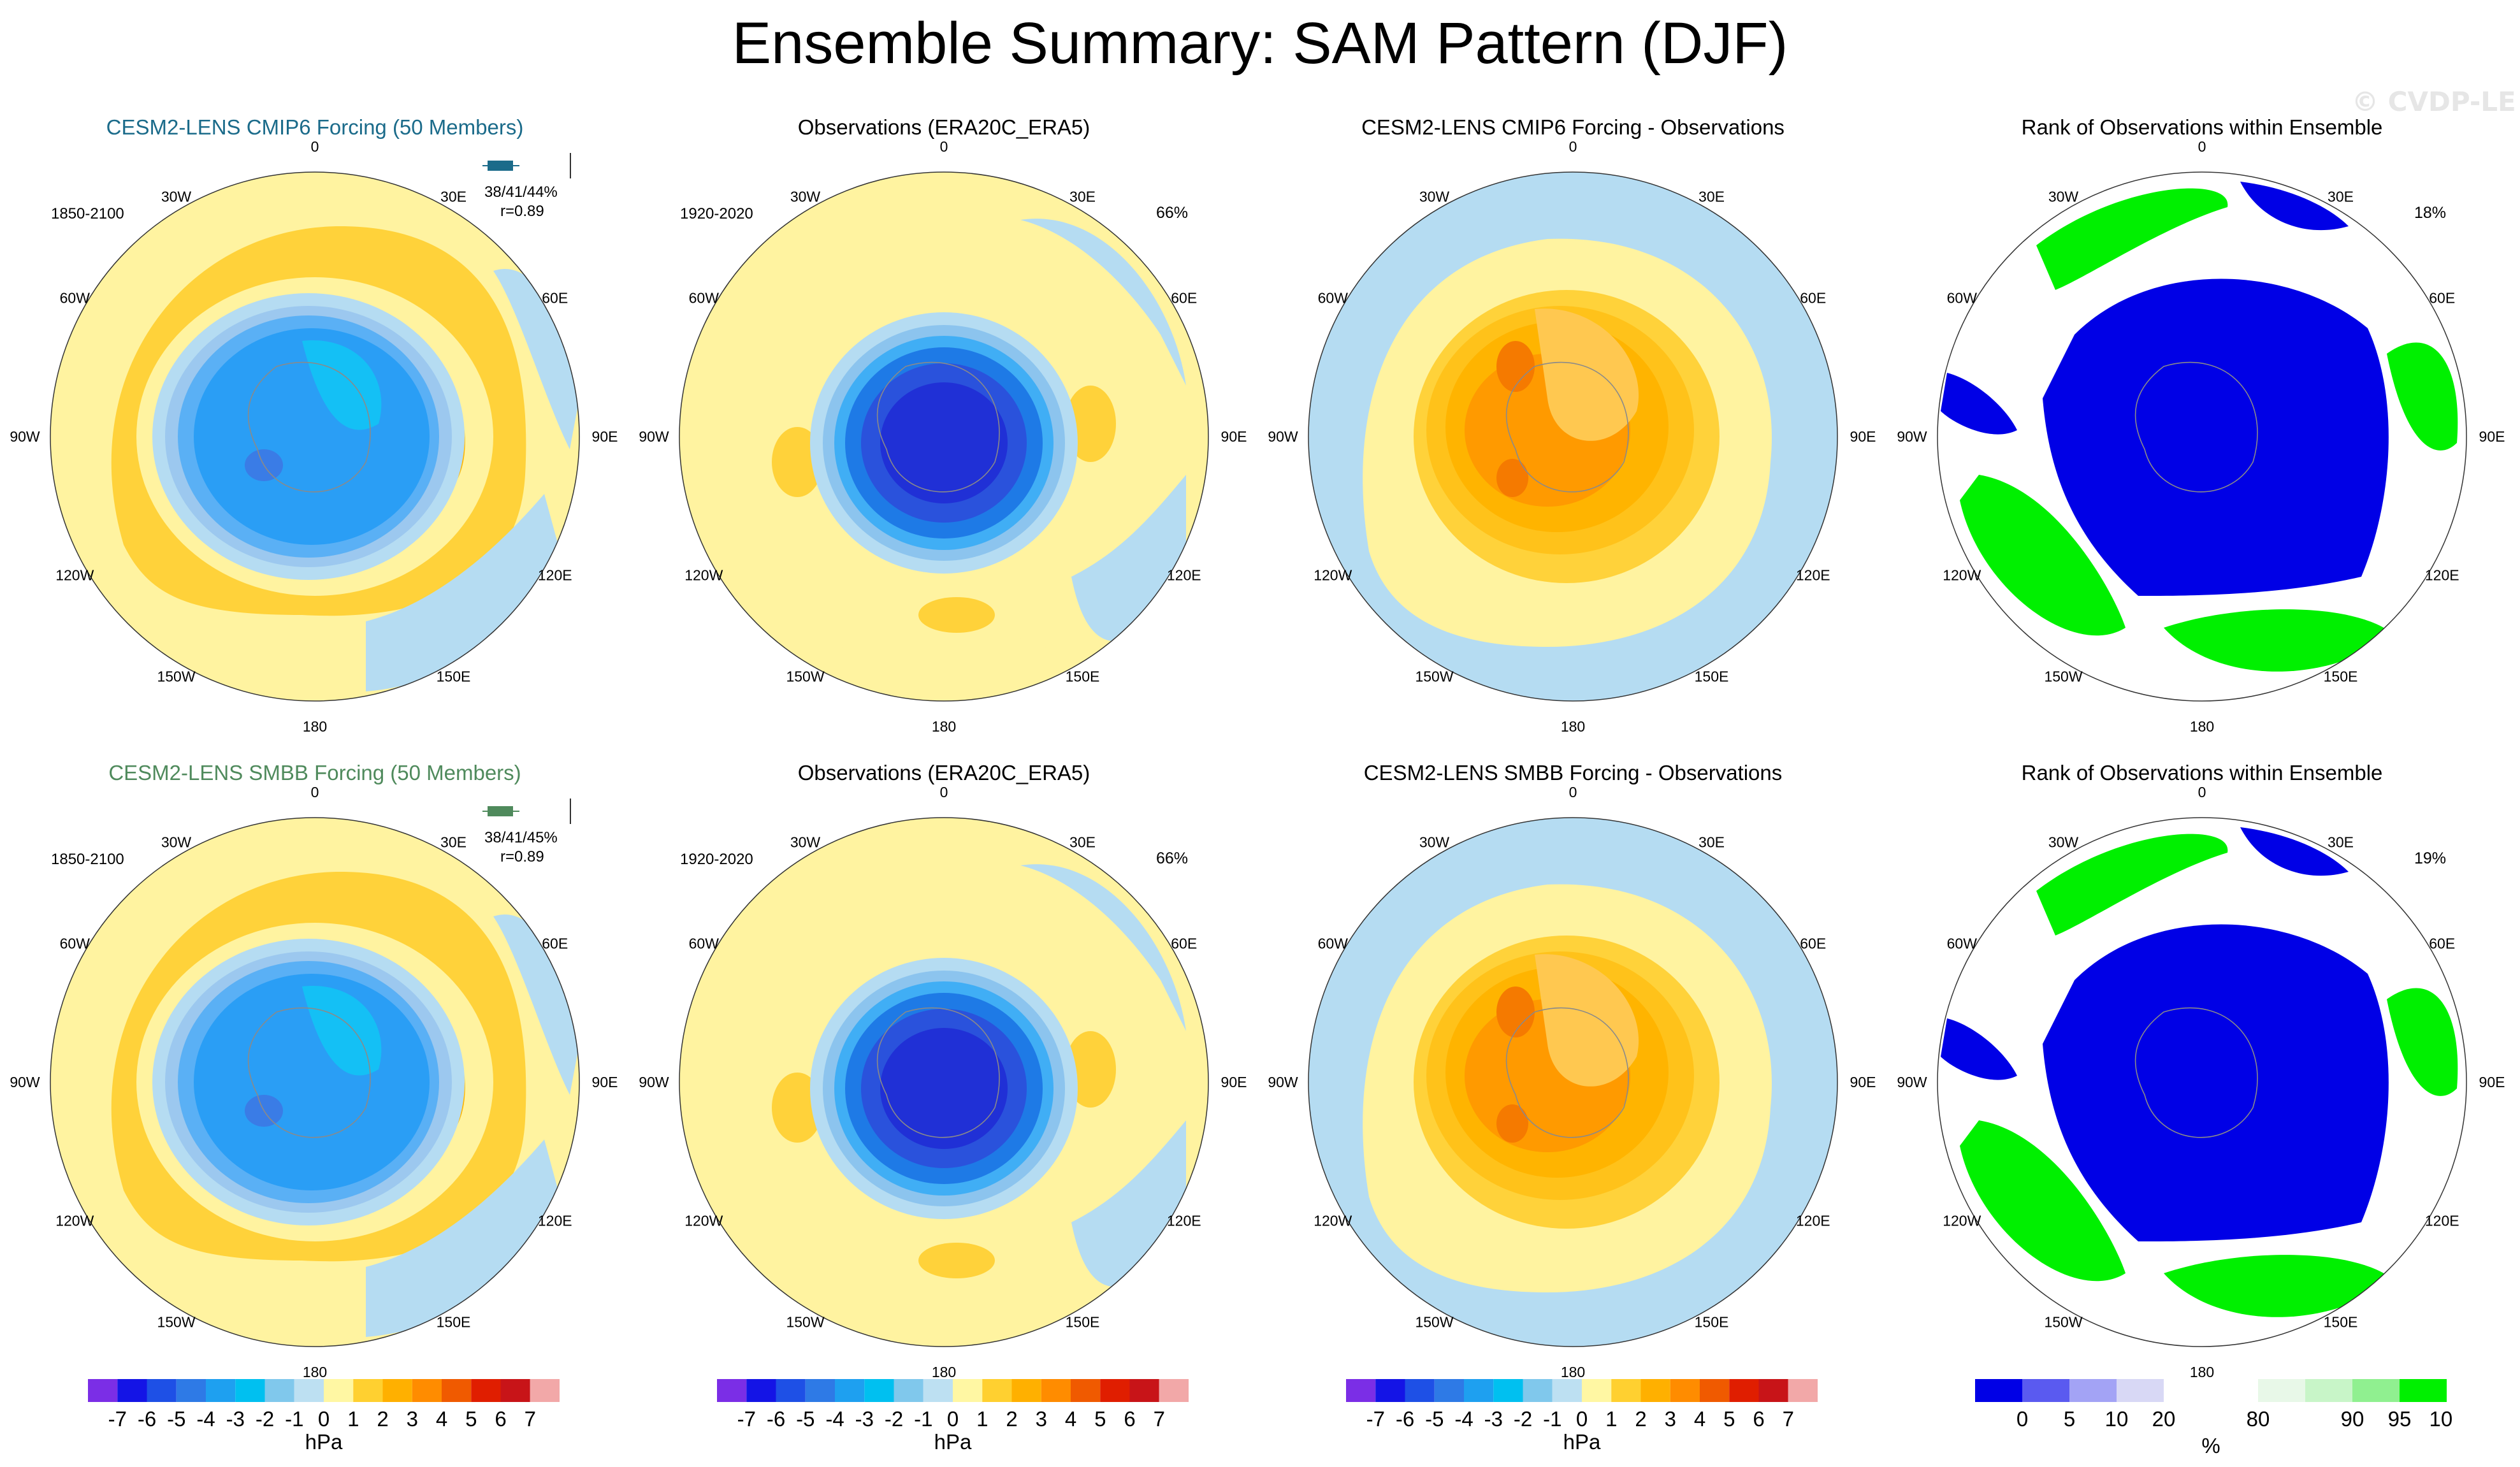 This screenshot has height=1467, width=2520. I want to click on blue-west-patch, so click(1979, 404).